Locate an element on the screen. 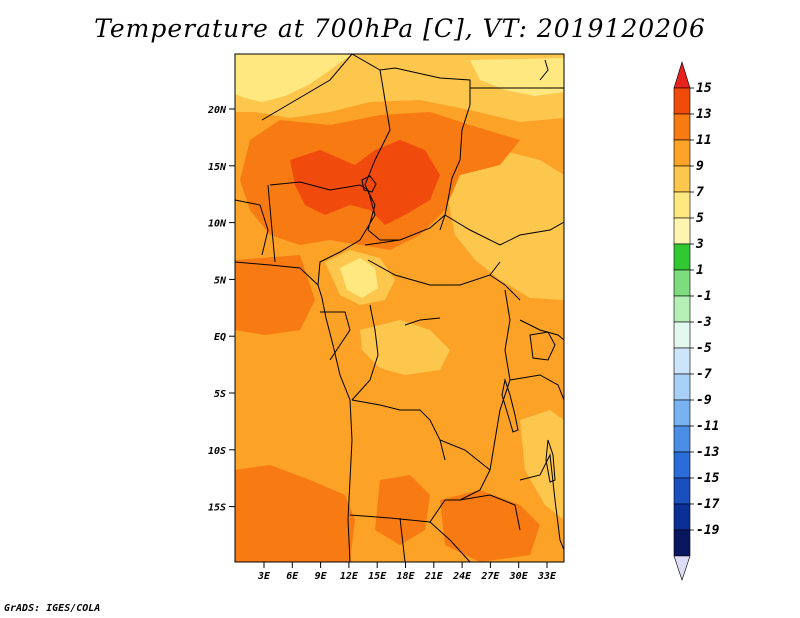 Image resolution: width=800 pixels, height=618 pixels. border-congo-gabon is located at coordinates (335, 336).